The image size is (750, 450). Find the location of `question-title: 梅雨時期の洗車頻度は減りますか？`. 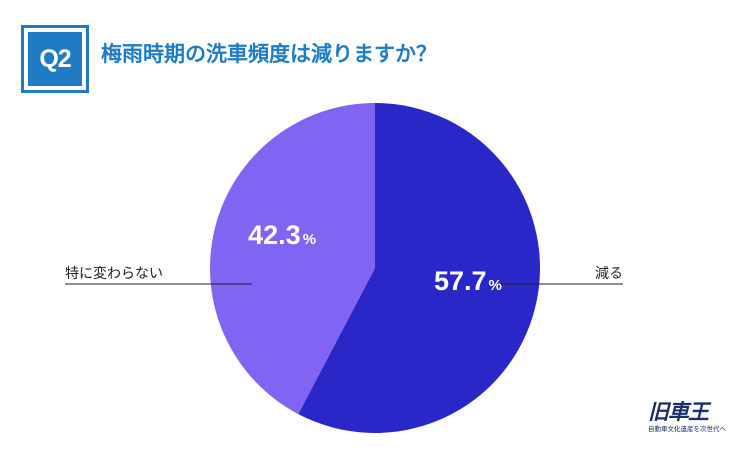

question-title: 梅雨時期の洗車頻度は減りますか？ is located at coordinates (269, 54).